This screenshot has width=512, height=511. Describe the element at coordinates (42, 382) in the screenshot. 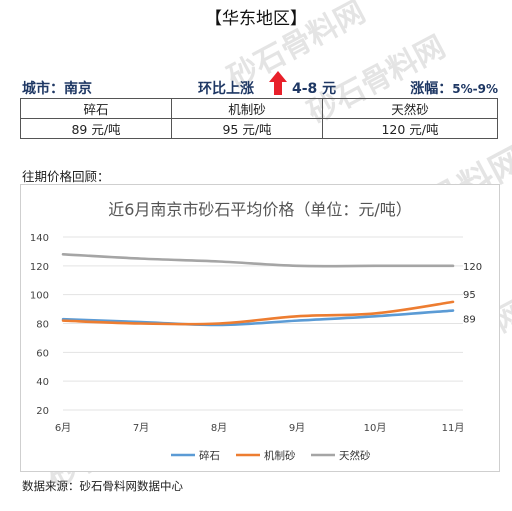

I see `y-tick-label: 40` at that location.